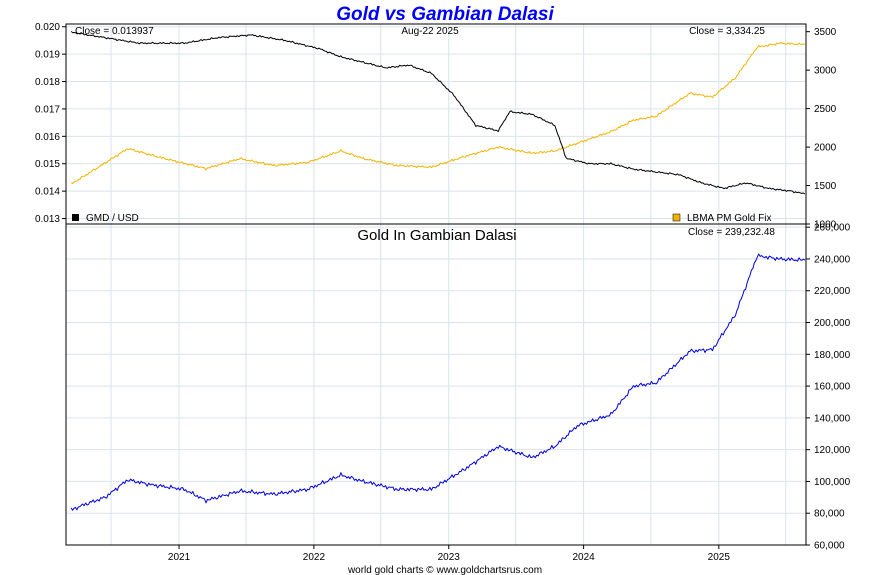 Image resolution: width=890 pixels, height=575 pixels. Describe the element at coordinates (829, 514) in the screenshot. I see `bottom-right-tick-label: 80,000` at that location.